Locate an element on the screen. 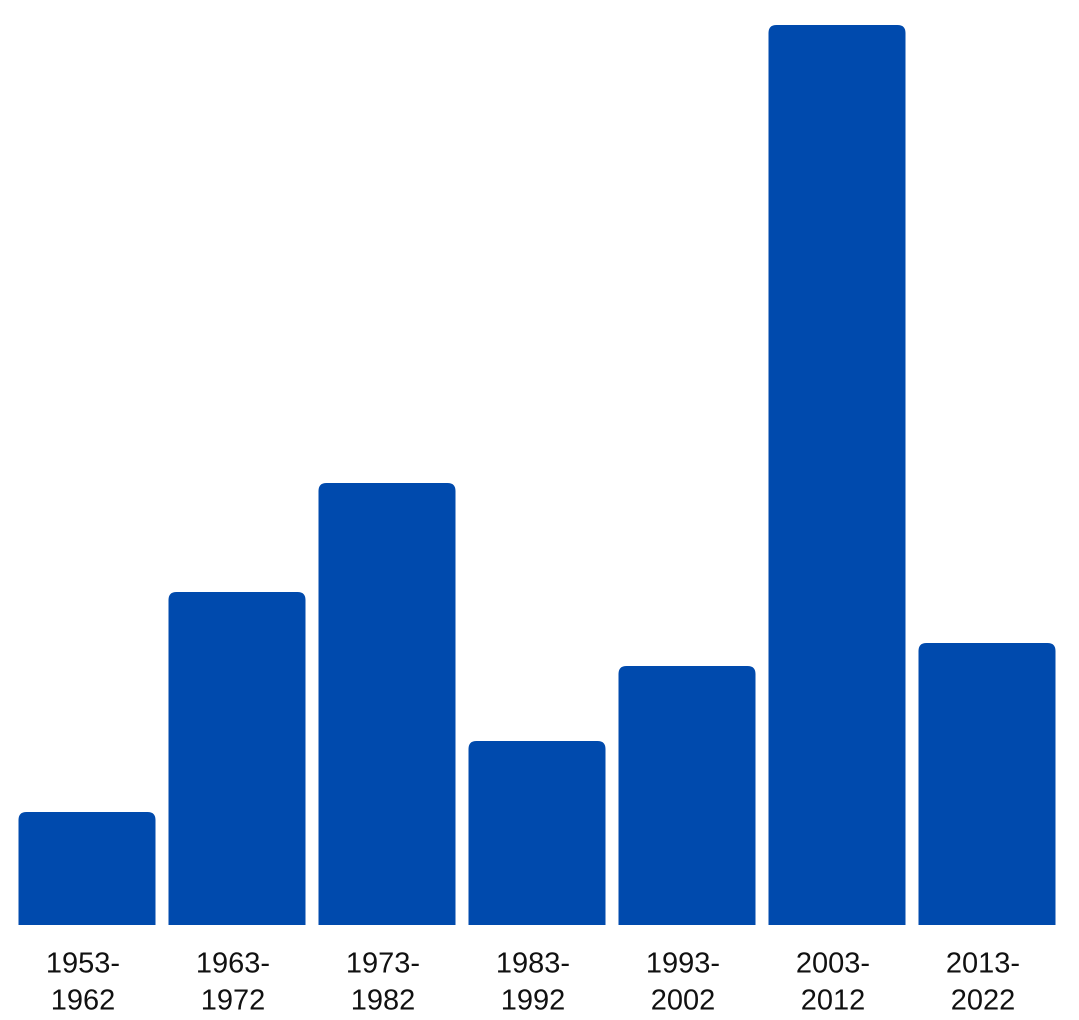 This screenshot has height=1020, width=1079. x-tick-label: 2022 is located at coordinates (983, 1001).